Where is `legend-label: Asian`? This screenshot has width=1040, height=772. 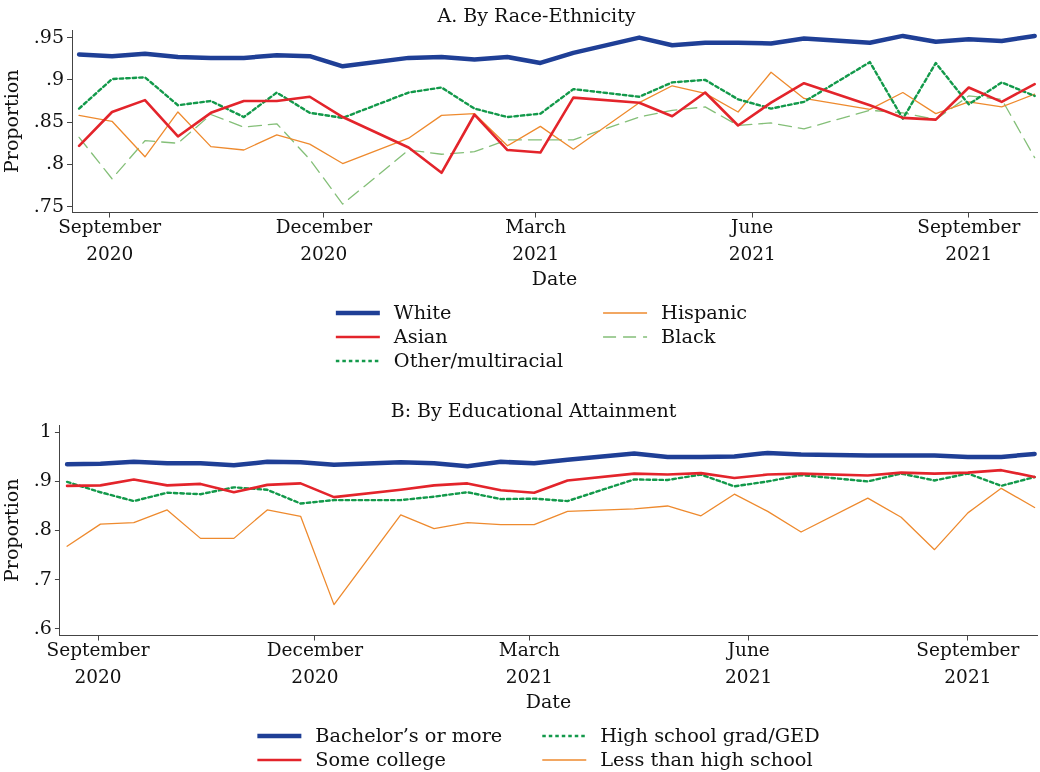 legend-label: Asian is located at coordinates (420, 337).